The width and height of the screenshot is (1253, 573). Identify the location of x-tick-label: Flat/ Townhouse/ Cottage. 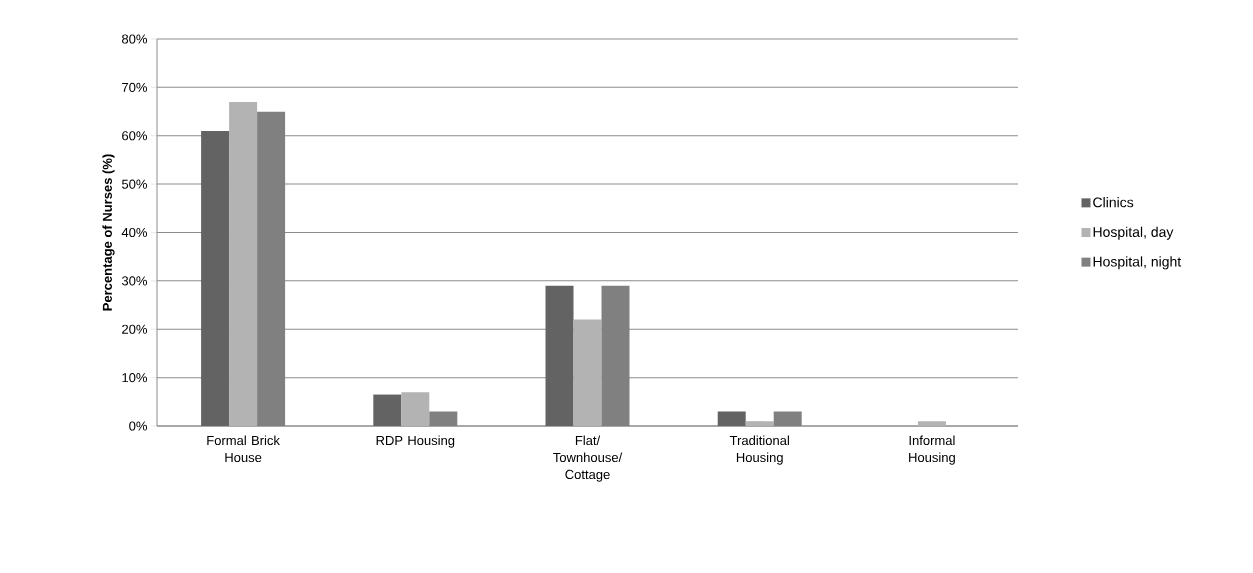
(588, 458).